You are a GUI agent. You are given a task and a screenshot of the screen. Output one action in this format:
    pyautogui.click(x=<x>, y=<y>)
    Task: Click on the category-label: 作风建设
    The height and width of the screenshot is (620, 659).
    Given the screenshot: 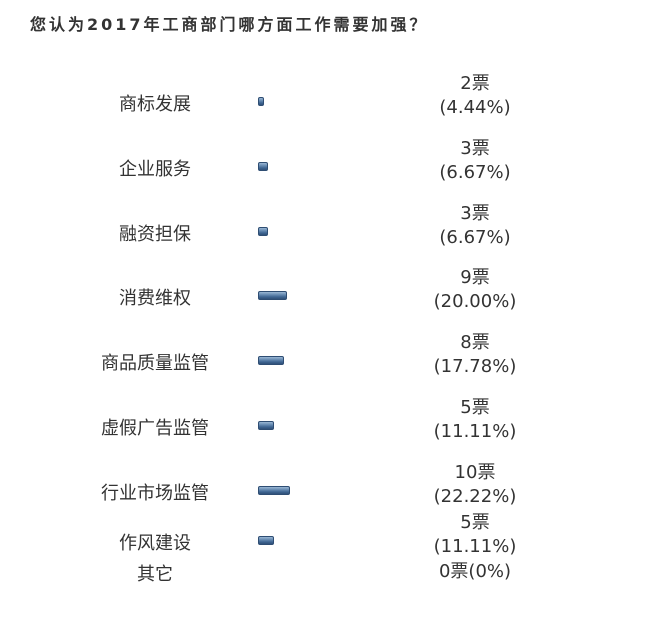 What is the action you would take?
    pyautogui.click(x=155, y=543)
    